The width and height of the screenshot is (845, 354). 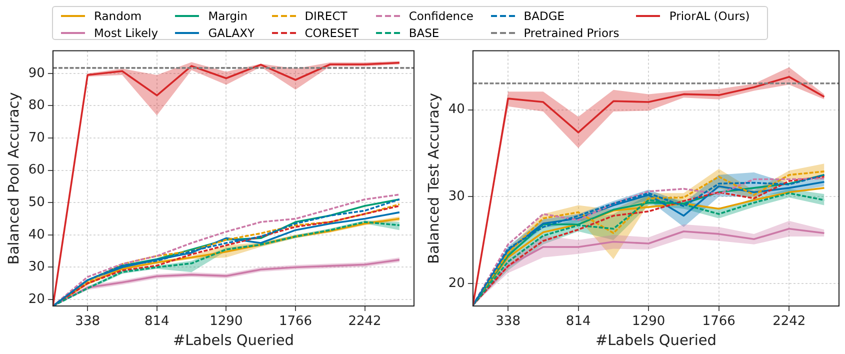 What do you see at coordinates (231, 33) in the screenshot?
I see `legend-label: GALAXY` at bounding box center [231, 33].